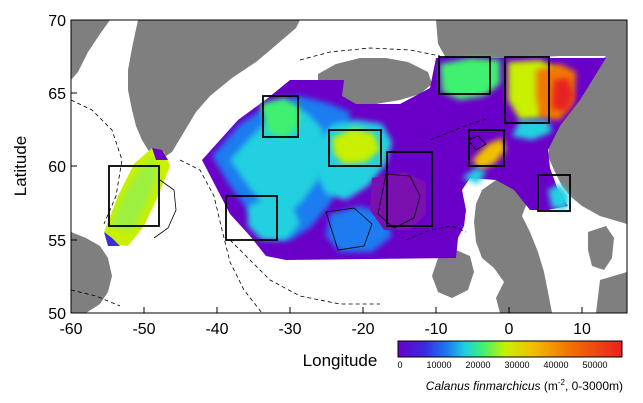  What do you see at coordinates (278, 162) in the screenshot?
I see `abundance-field-cyan` at bounding box center [278, 162].